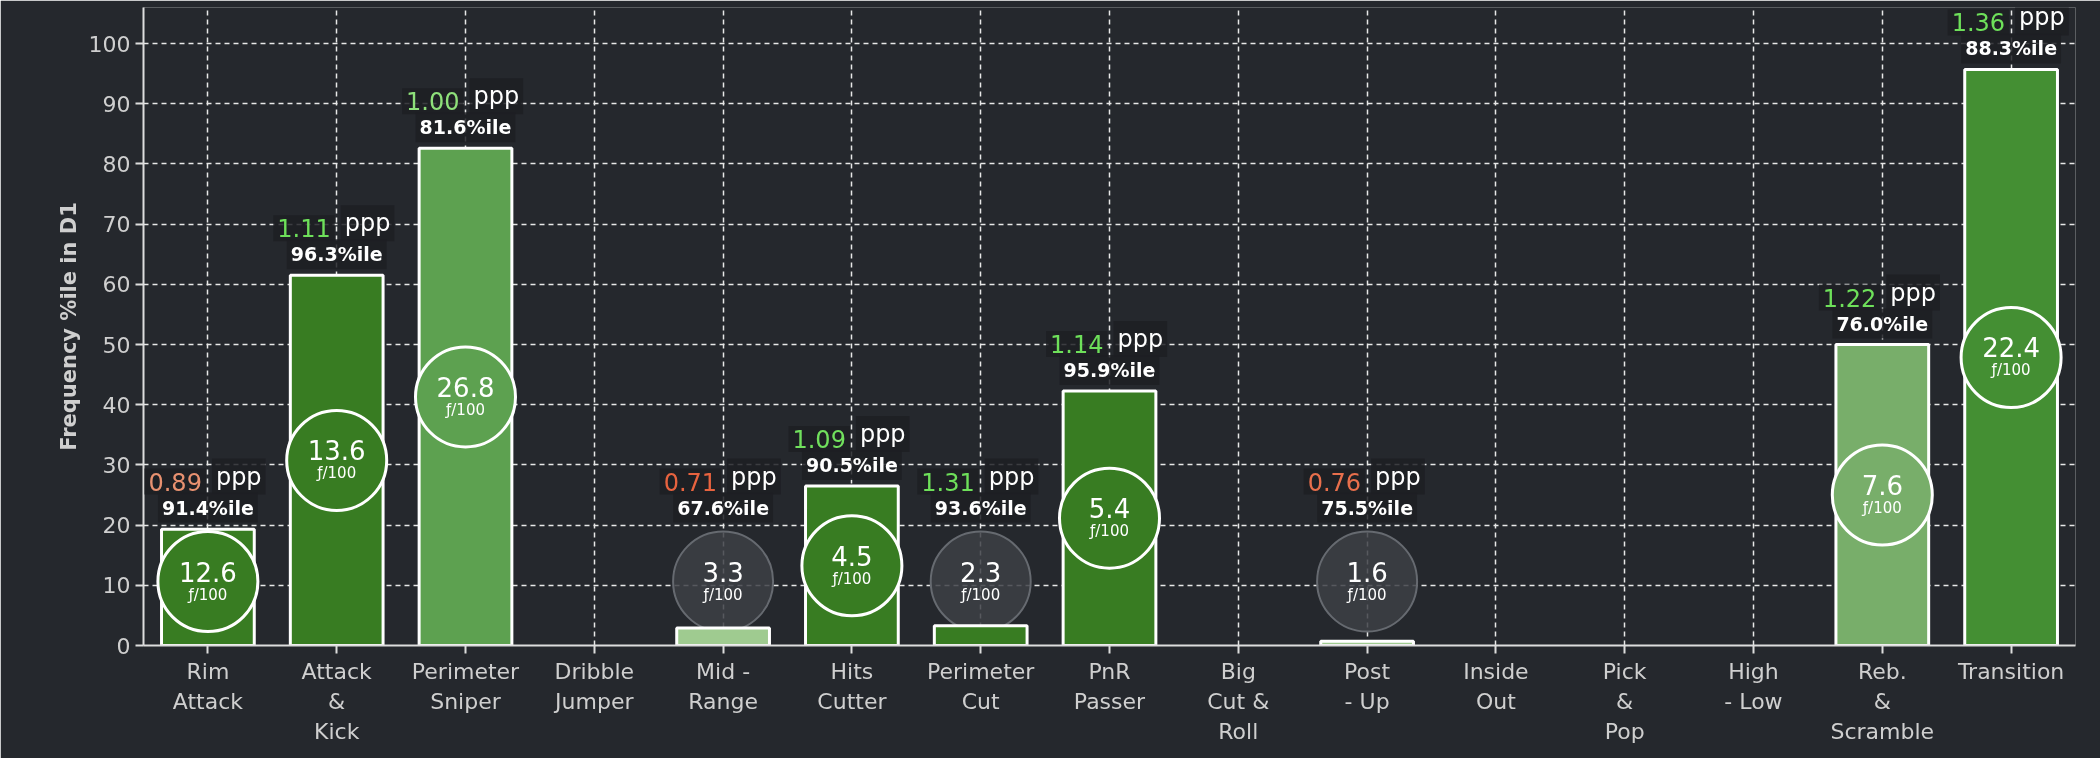 This screenshot has width=2100, height=758. I want to click on x-tick-label: Big Cut & Roll, so click(1238, 701).